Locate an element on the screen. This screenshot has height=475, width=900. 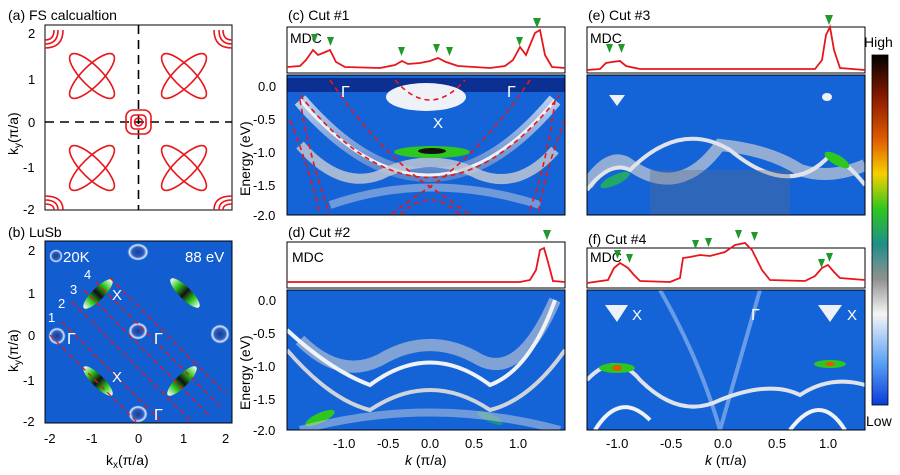
panel-c-title: (c) Cut #1 is located at coordinates (319, 15).